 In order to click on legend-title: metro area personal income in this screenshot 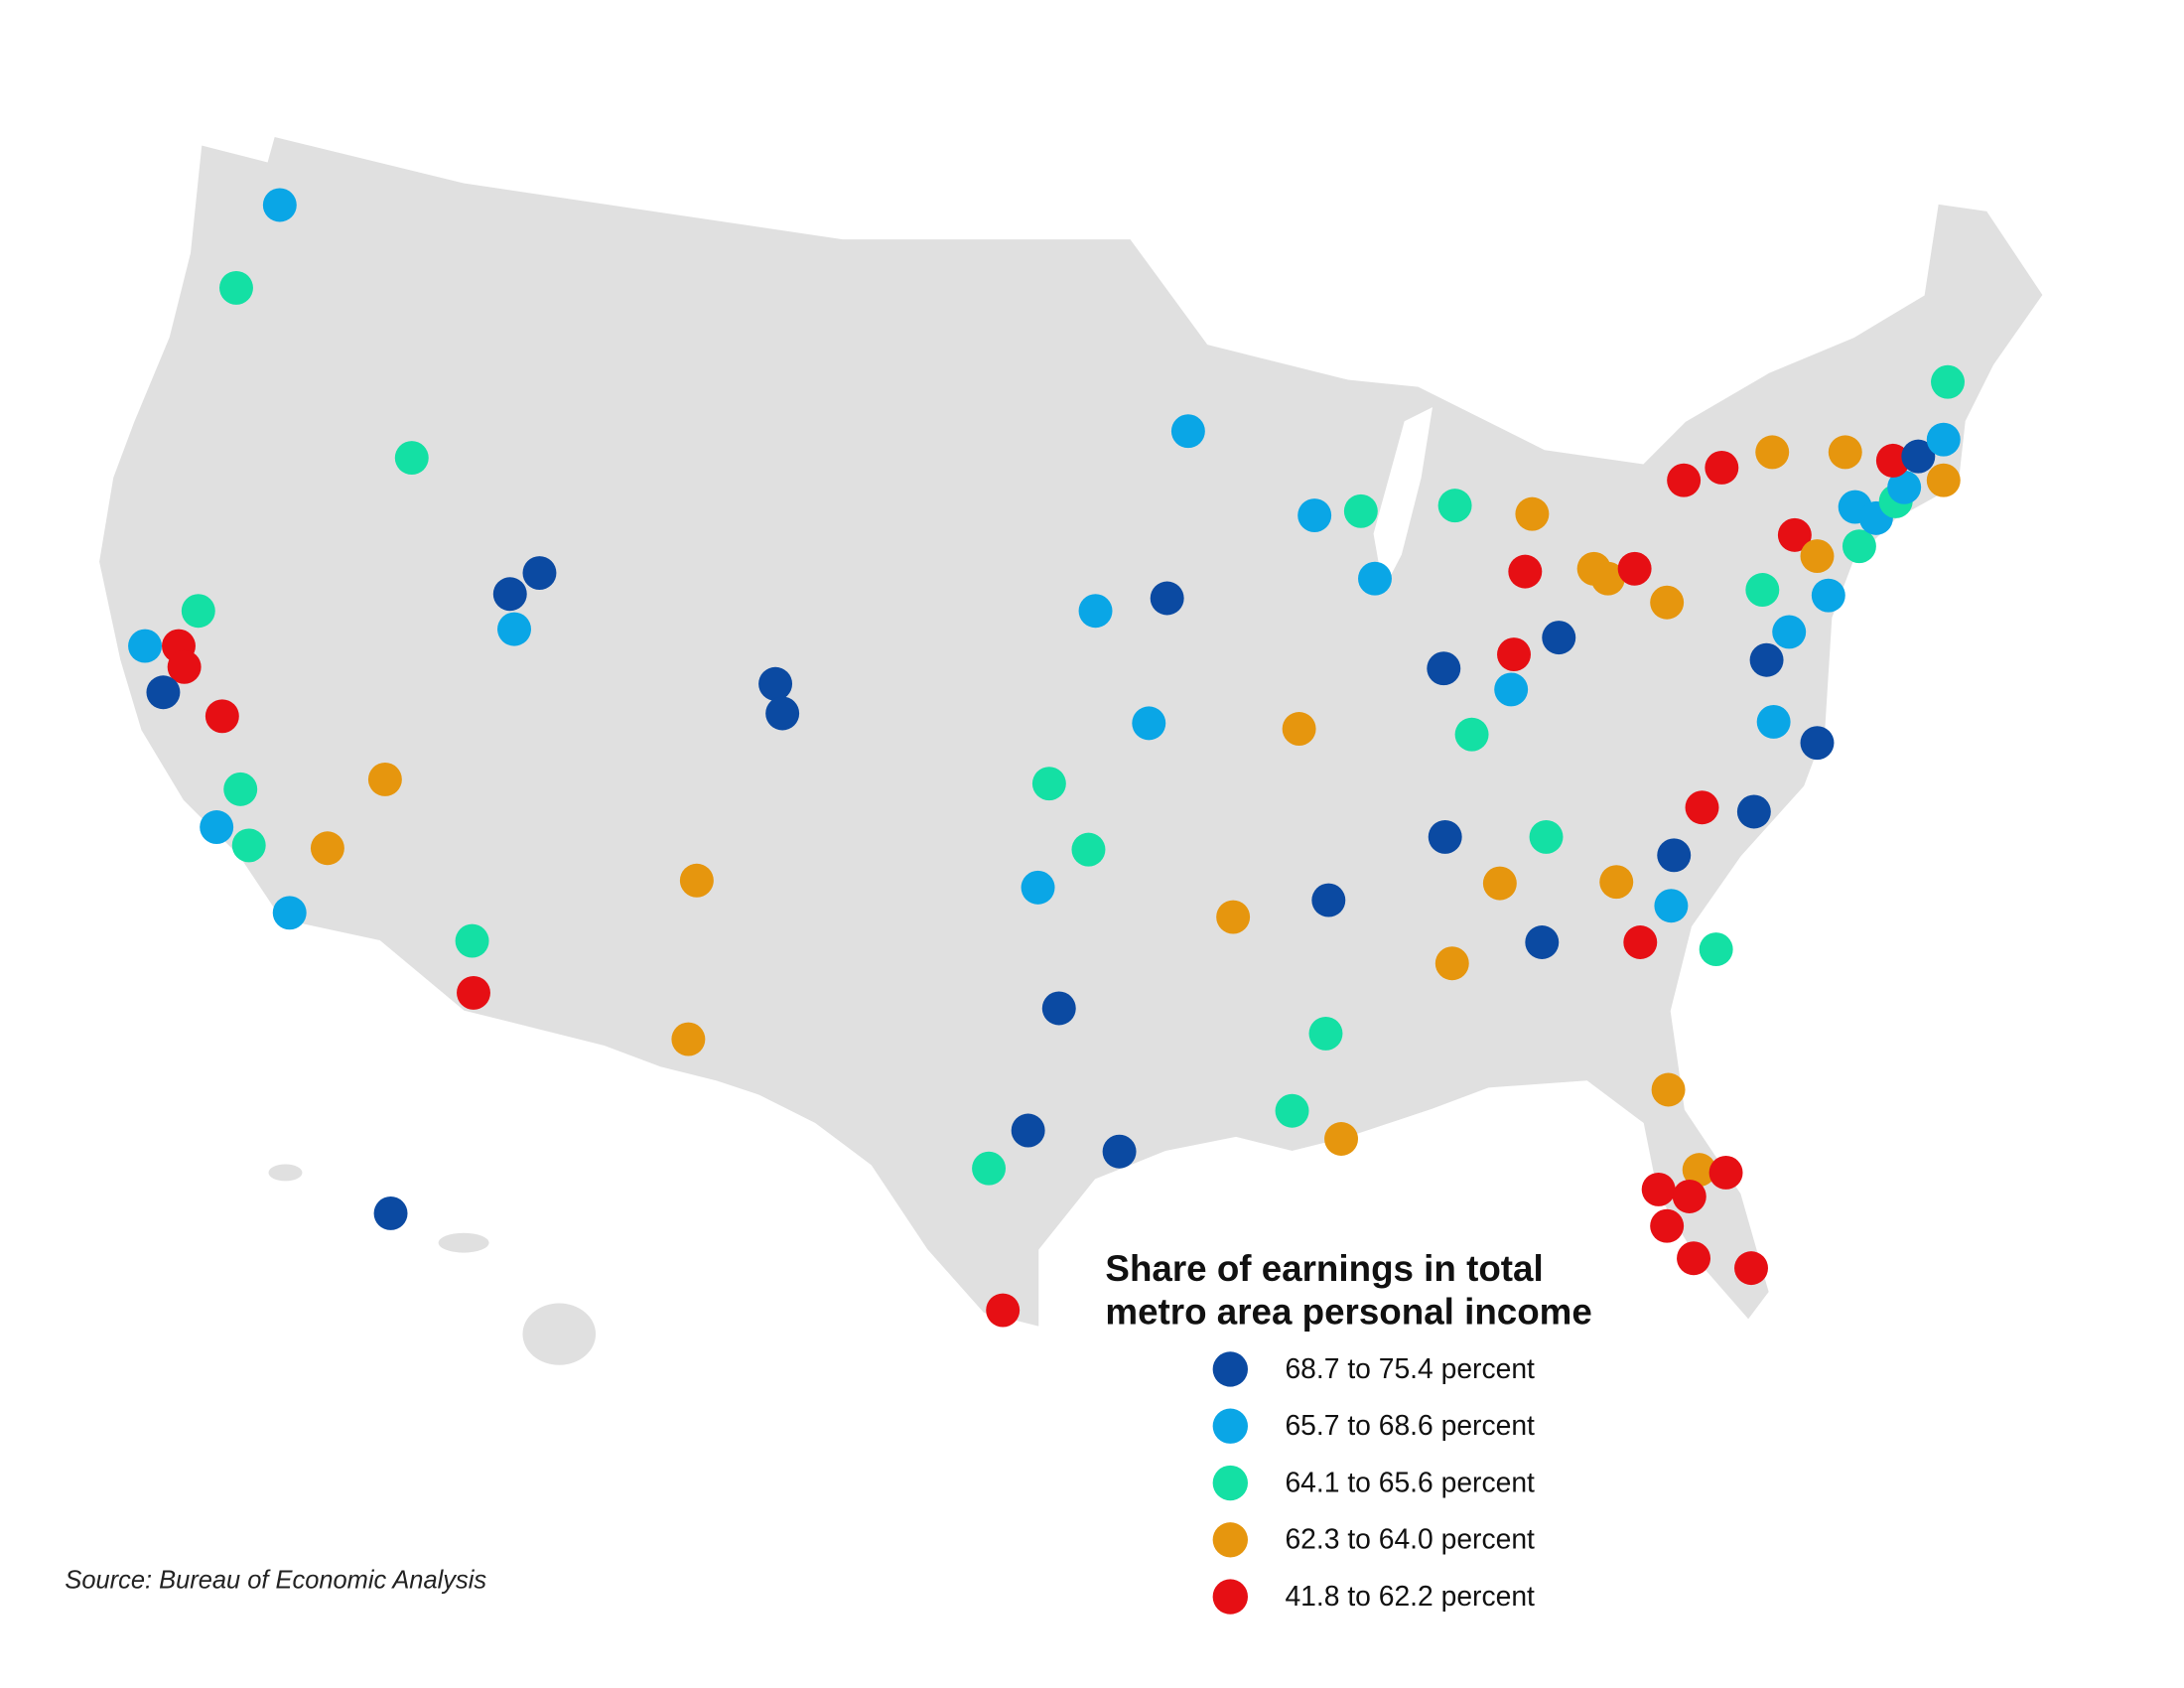, I will do `click(1348, 1312)`.